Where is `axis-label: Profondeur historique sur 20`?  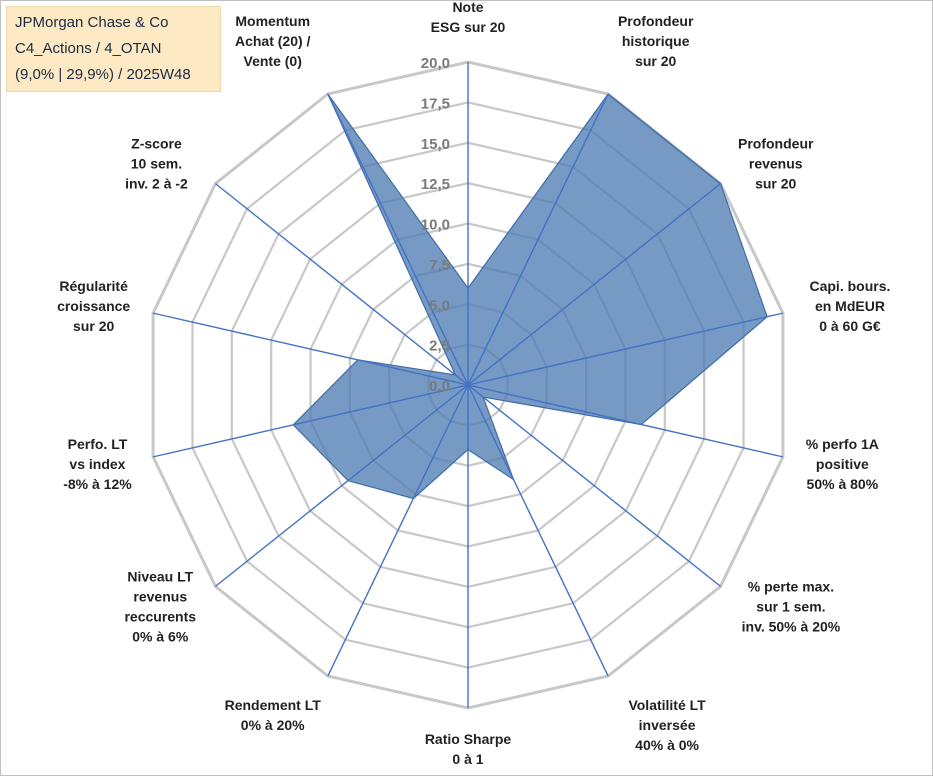 axis-label: Profondeur historique sur 20 is located at coordinates (656, 41).